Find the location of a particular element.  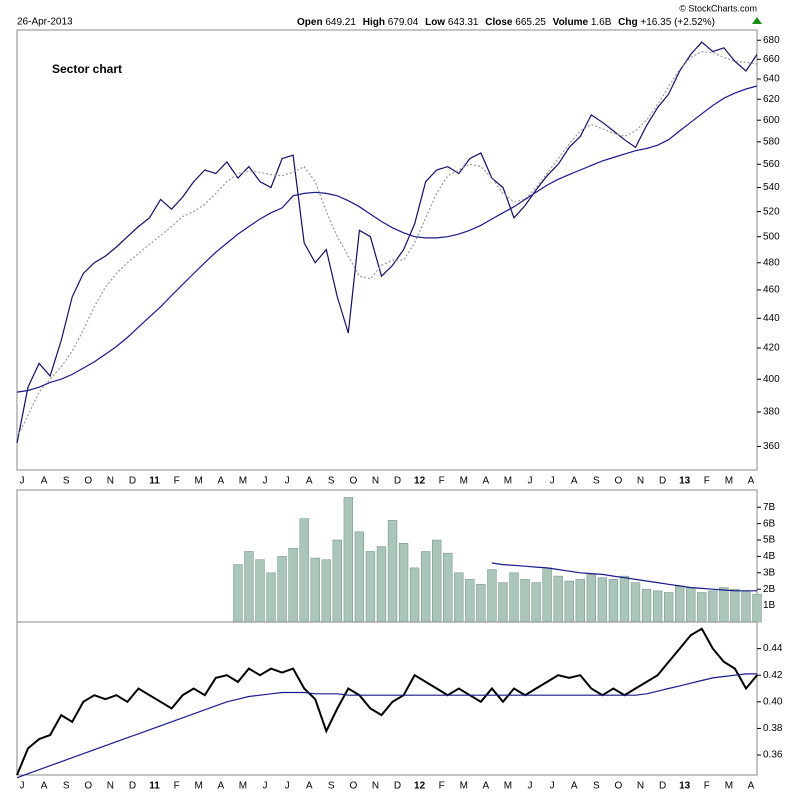

y-tick-label: 6B is located at coordinates (769, 523).